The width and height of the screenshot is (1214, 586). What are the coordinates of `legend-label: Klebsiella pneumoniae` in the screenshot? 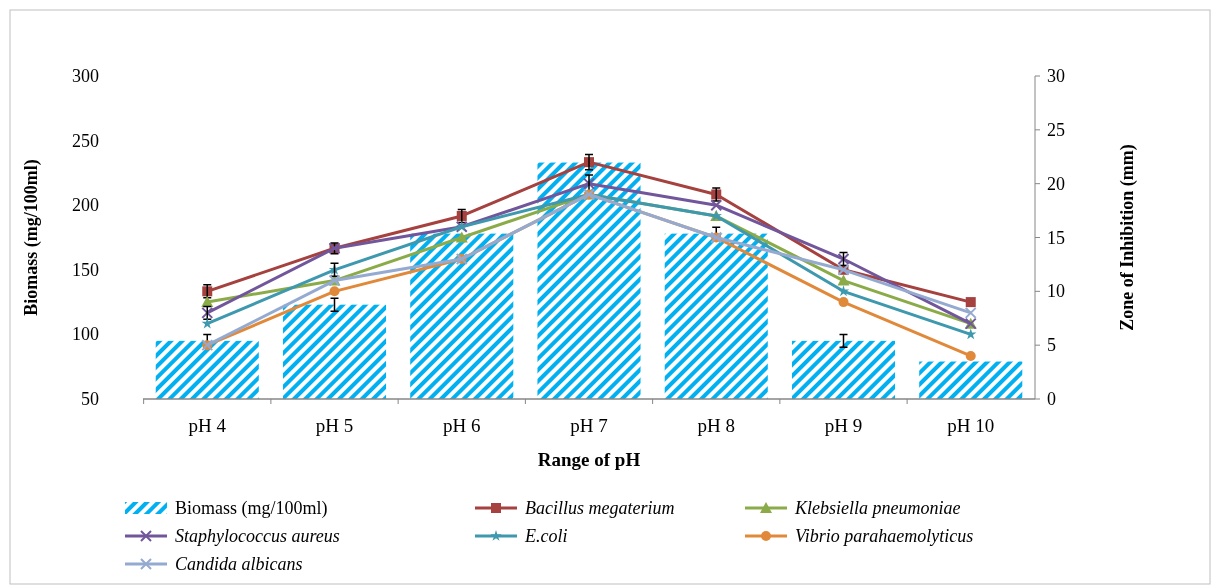 It's located at (877, 508).